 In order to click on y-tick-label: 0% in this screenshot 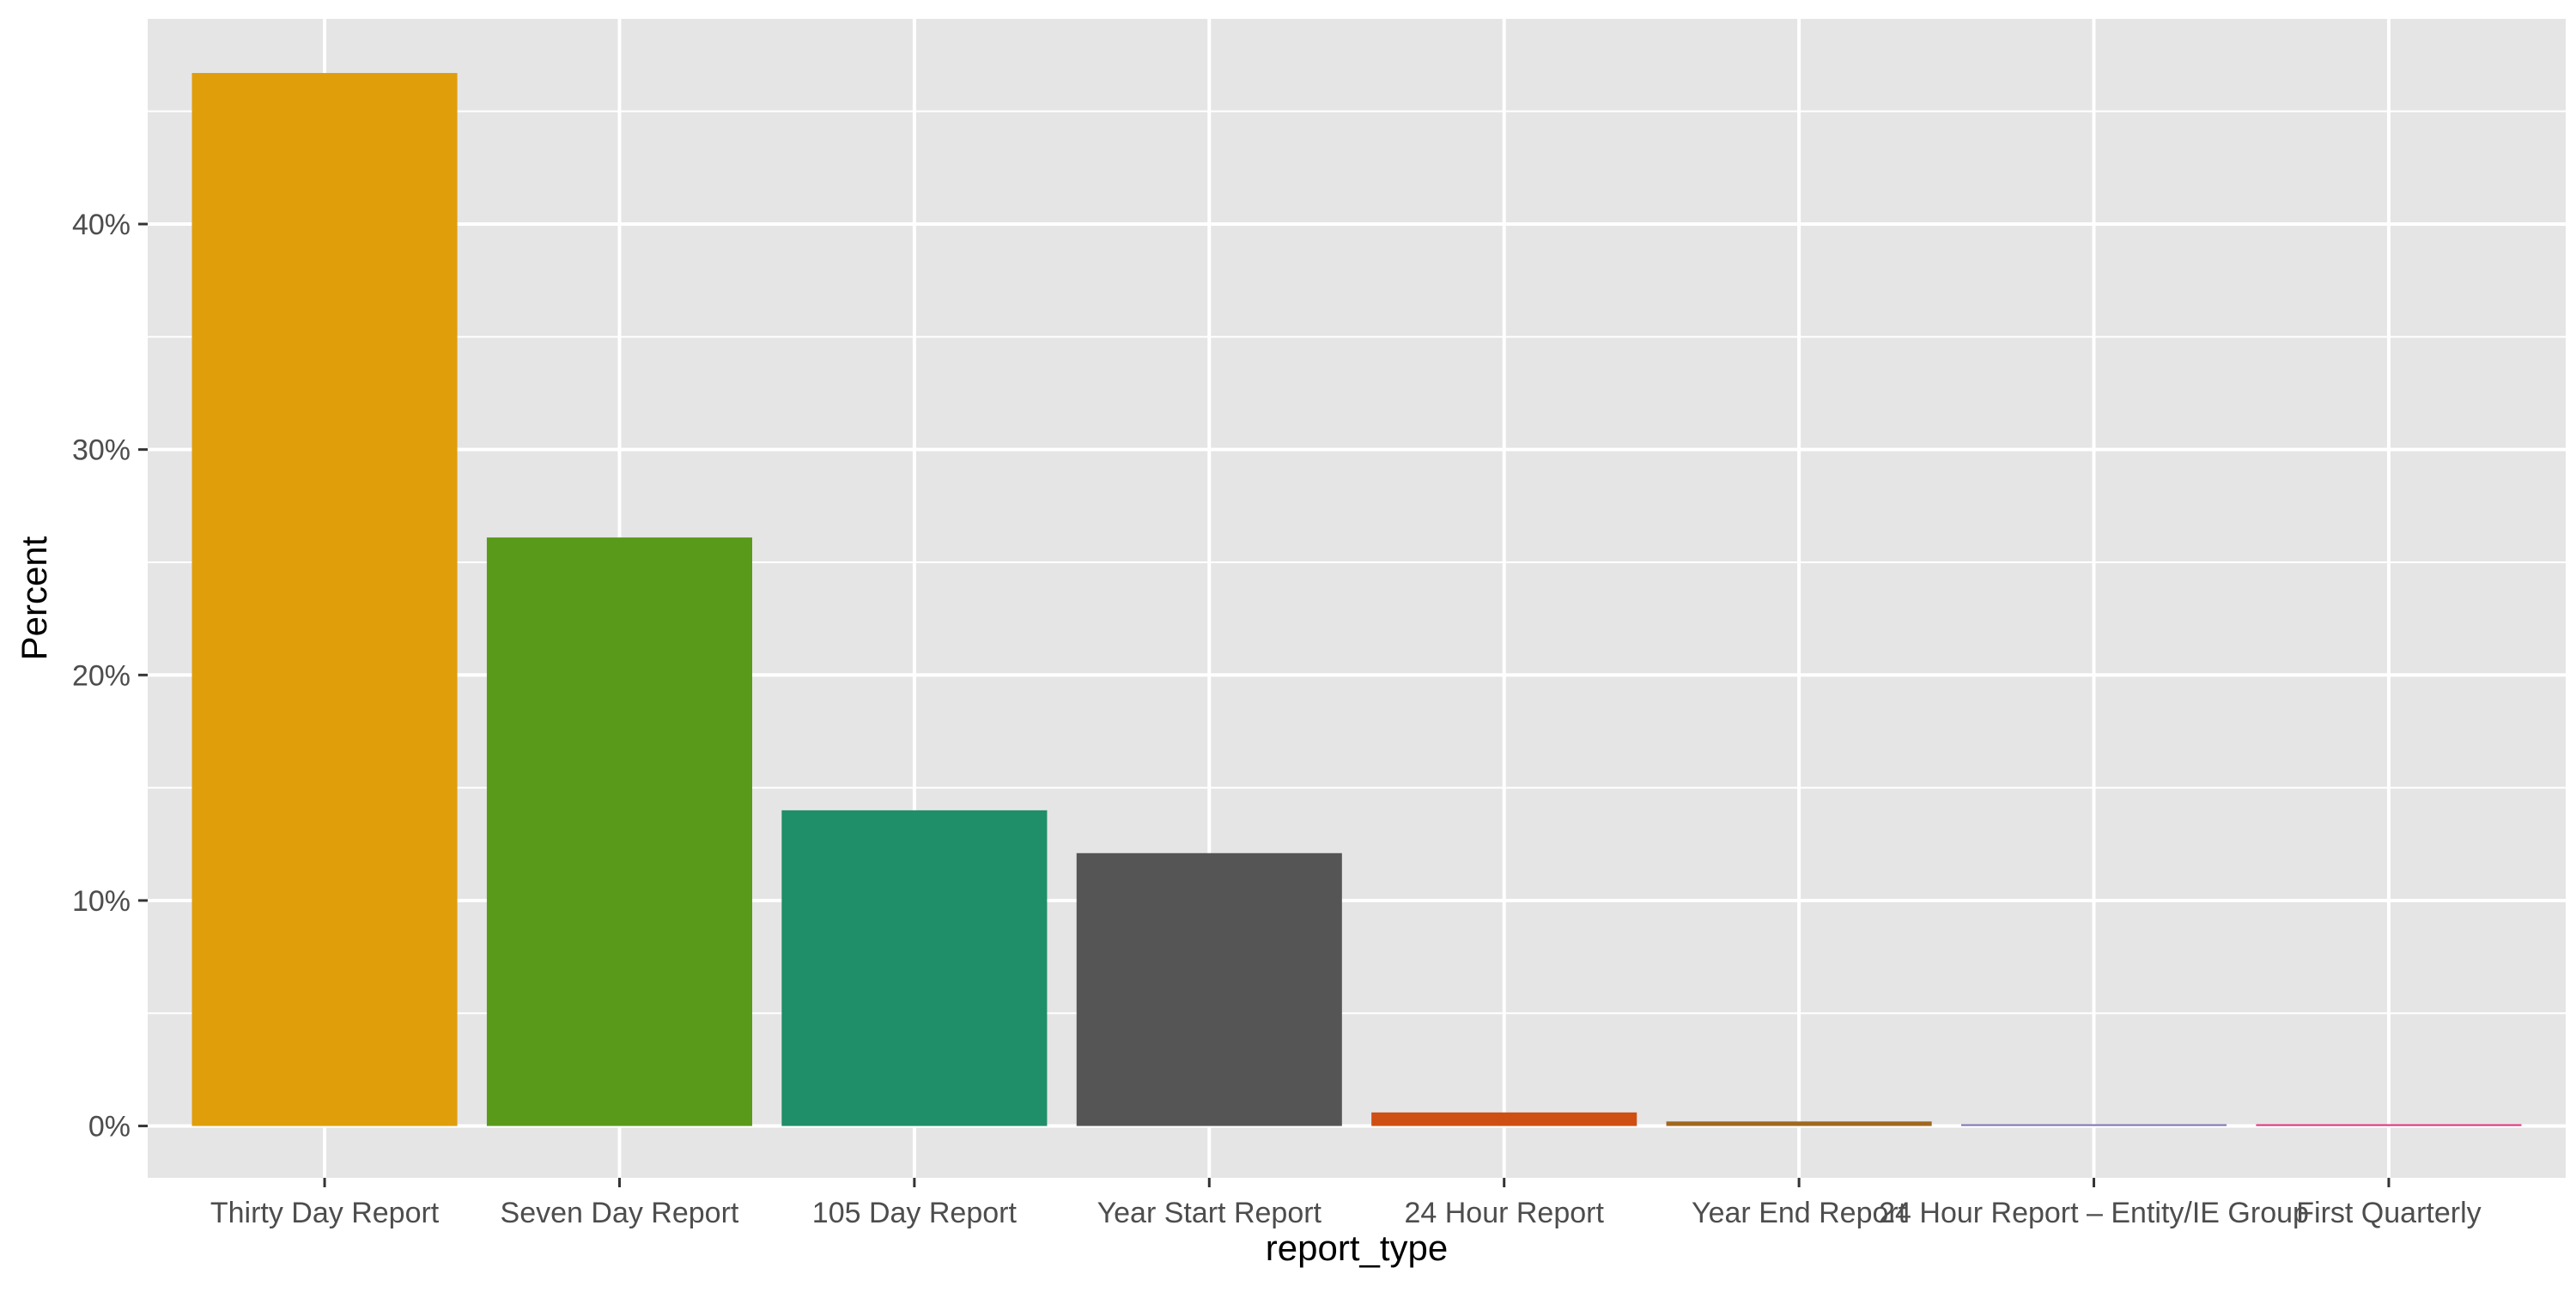, I will do `click(109, 1127)`.